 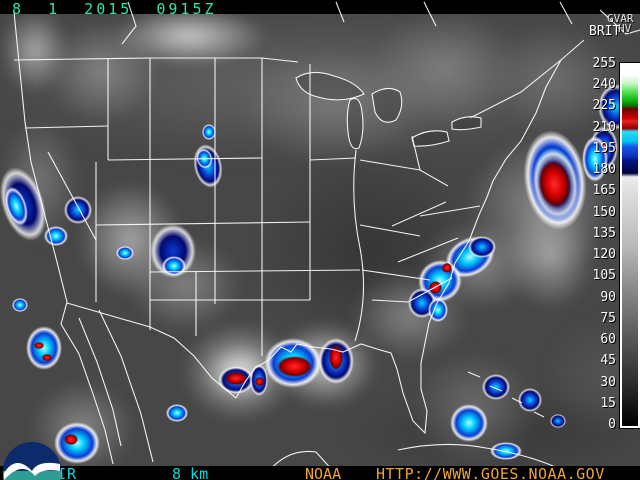 What do you see at coordinates (32, 461) in the screenshot?
I see `noaa-logo-icon` at bounding box center [32, 461].